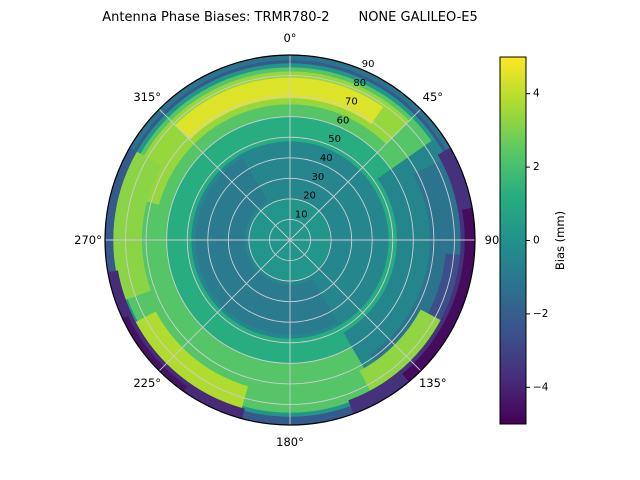 This screenshot has height=480, width=640. What do you see at coordinates (290, 442) in the screenshot?
I see `azimuth-tick-label: 180°` at bounding box center [290, 442].